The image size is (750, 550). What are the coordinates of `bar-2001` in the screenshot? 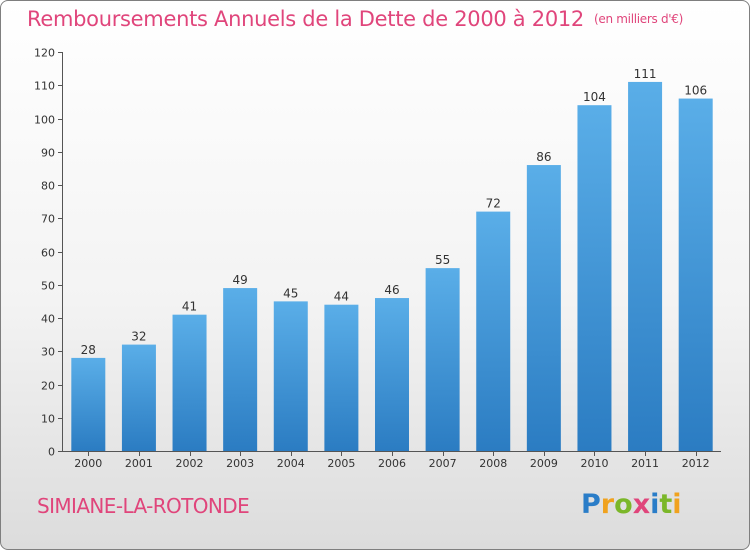 It's located at (138, 397).